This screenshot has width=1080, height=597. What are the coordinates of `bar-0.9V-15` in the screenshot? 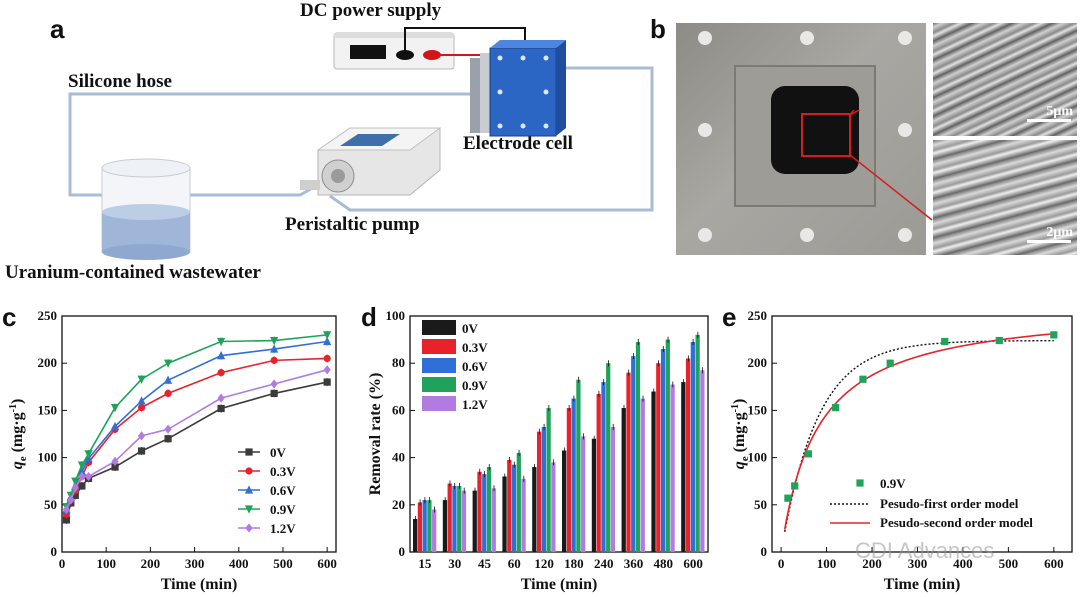 It's located at (429, 526).